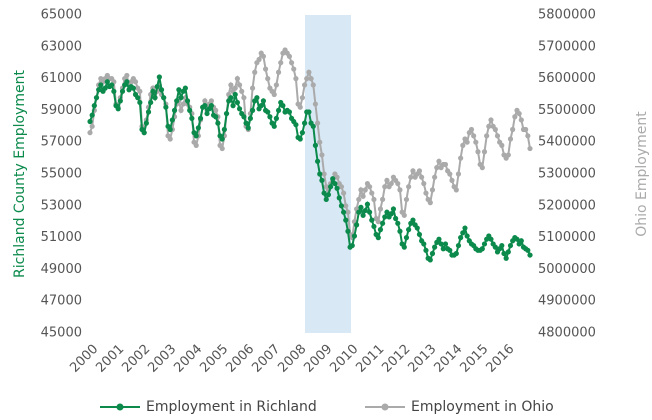  What do you see at coordinates (120, 407) in the screenshot?
I see `legend-marker` at bounding box center [120, 407].